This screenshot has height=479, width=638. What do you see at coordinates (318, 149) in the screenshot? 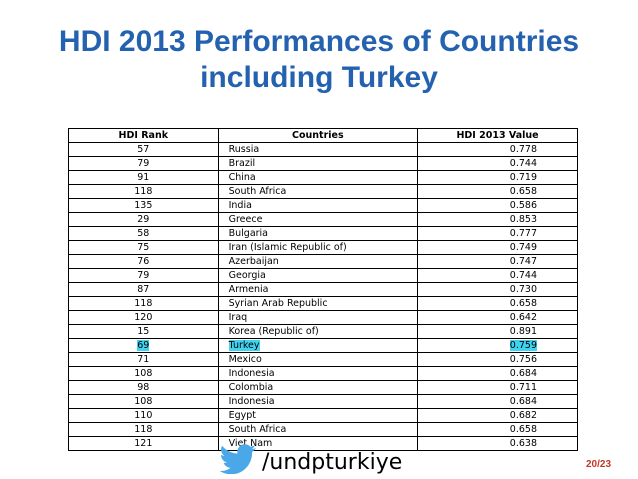
I see `table-cell: Russia` at bounding box center [318, 149].